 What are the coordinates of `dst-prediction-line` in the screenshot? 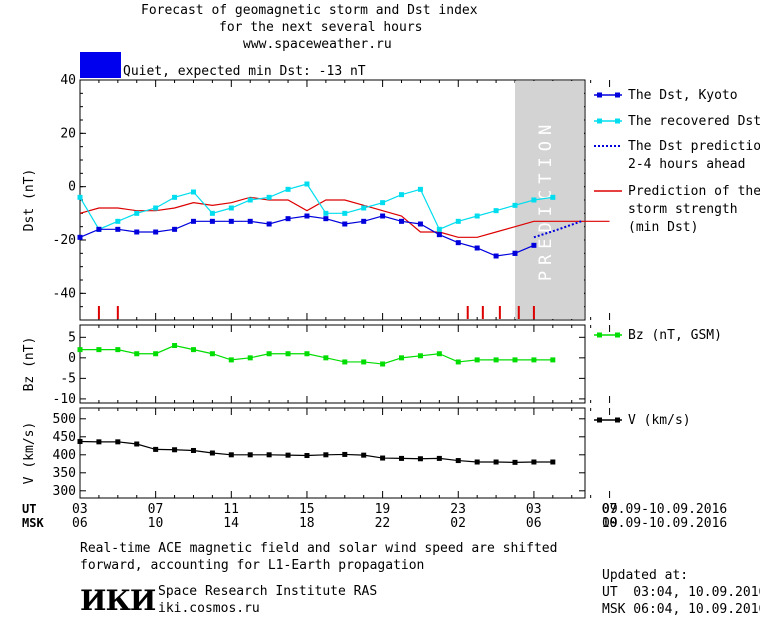 It's located at (557, 229).